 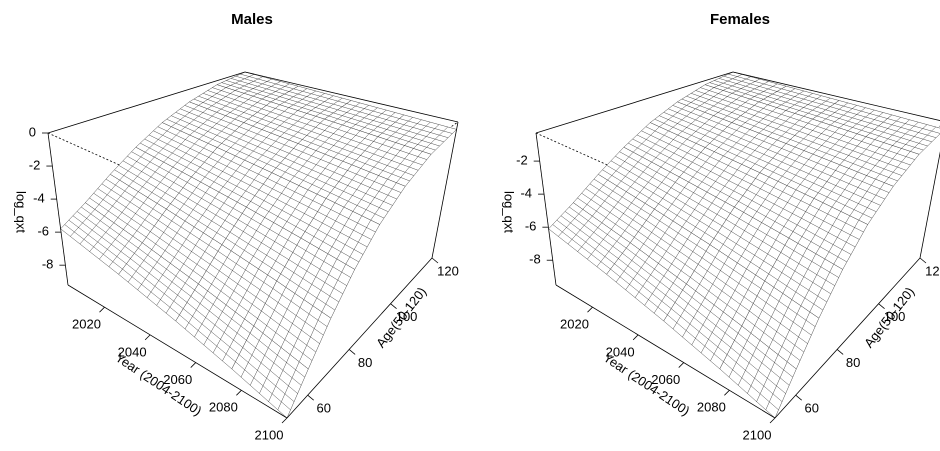 I want to click on chart-title: Males, so click(x=252, y=19).